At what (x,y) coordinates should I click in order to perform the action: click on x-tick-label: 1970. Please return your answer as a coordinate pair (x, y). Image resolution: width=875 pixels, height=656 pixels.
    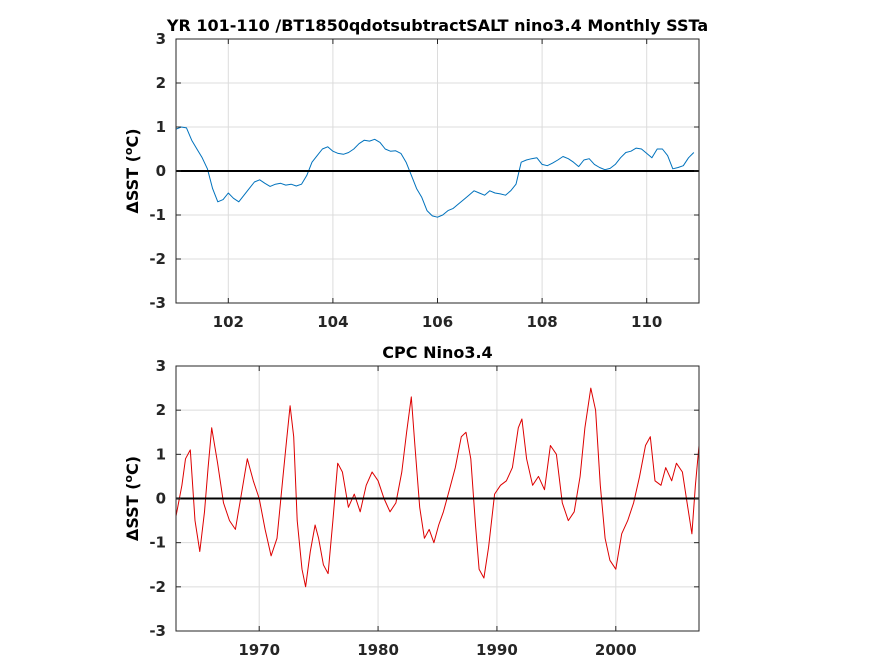
    Looking at the image, I should click on (259, 648).